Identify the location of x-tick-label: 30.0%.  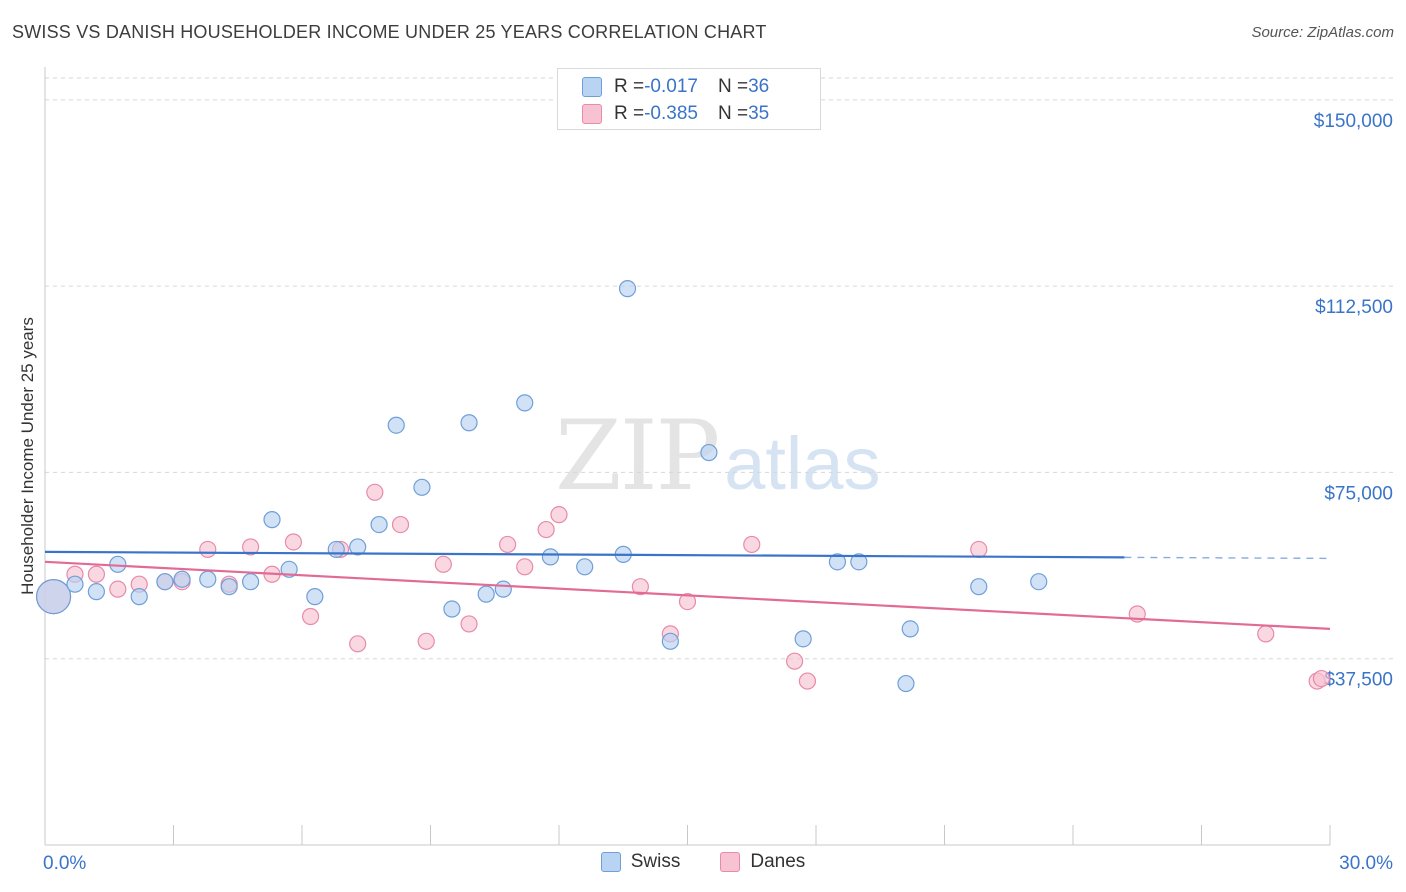
(1366, 863).